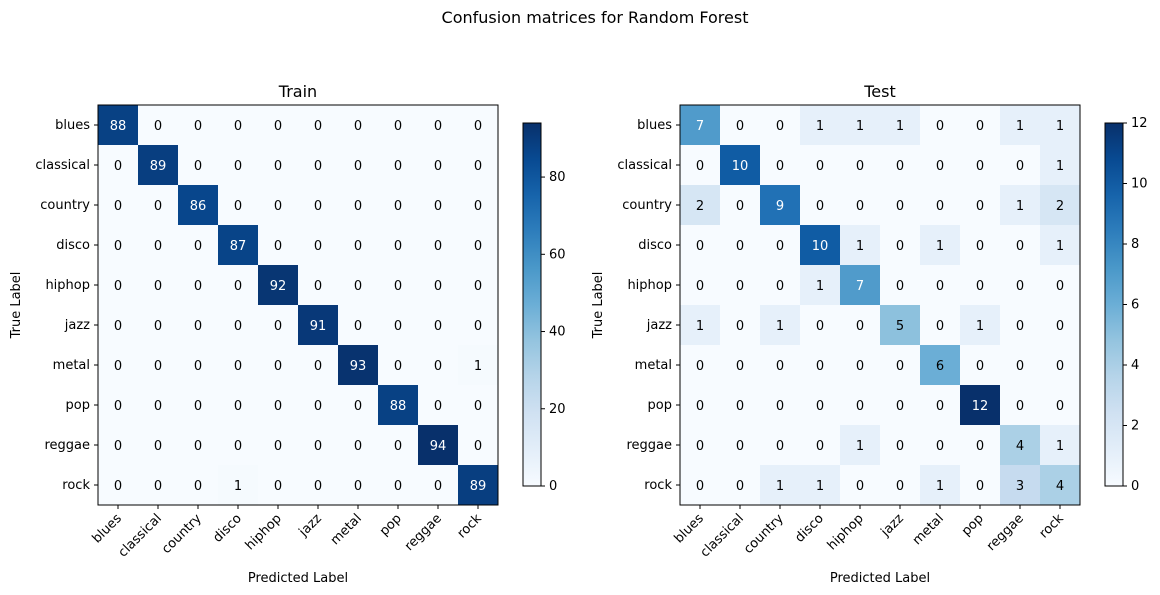  Describe the element at coordinates (658, 485) in the screenshot. I see `test-ytick-label: rock` at that location.